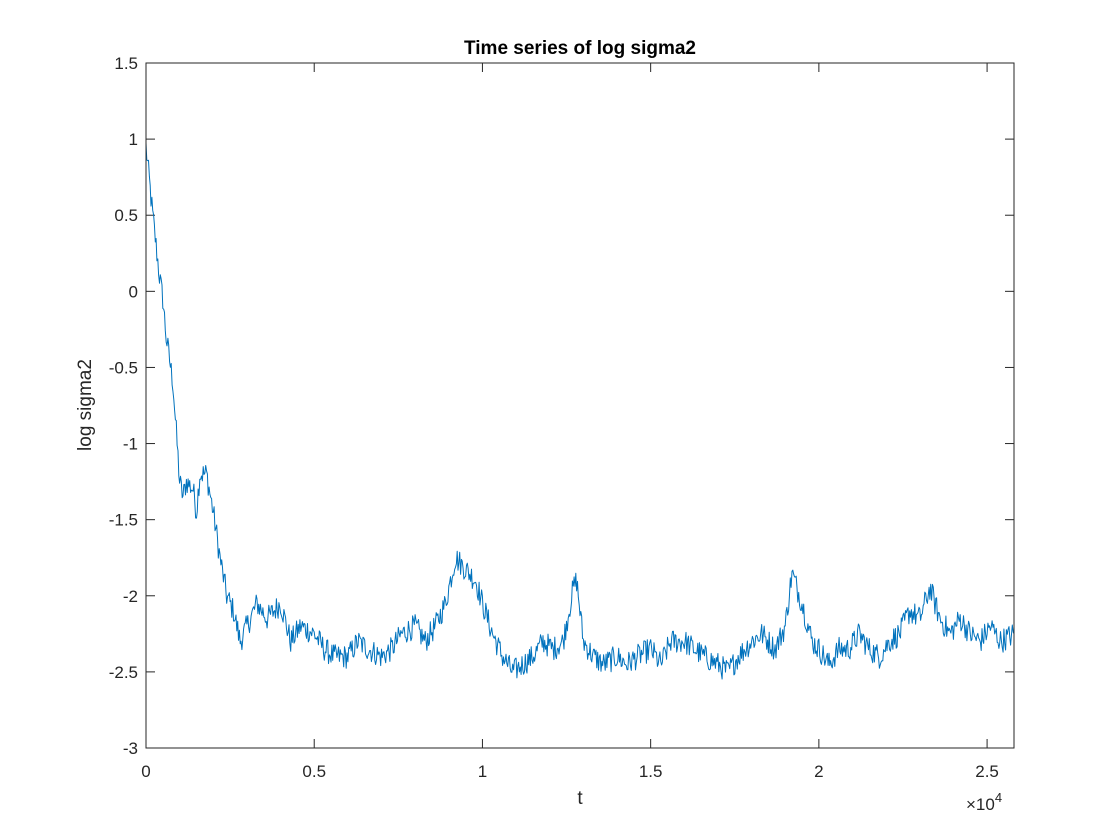 Image resolution: width=1120 pixels, height=840 pixels. What do you see at coordinates (133, 291) in the screenshot?
I see `y-tick-label: 0` at bounding box center [133, 291].